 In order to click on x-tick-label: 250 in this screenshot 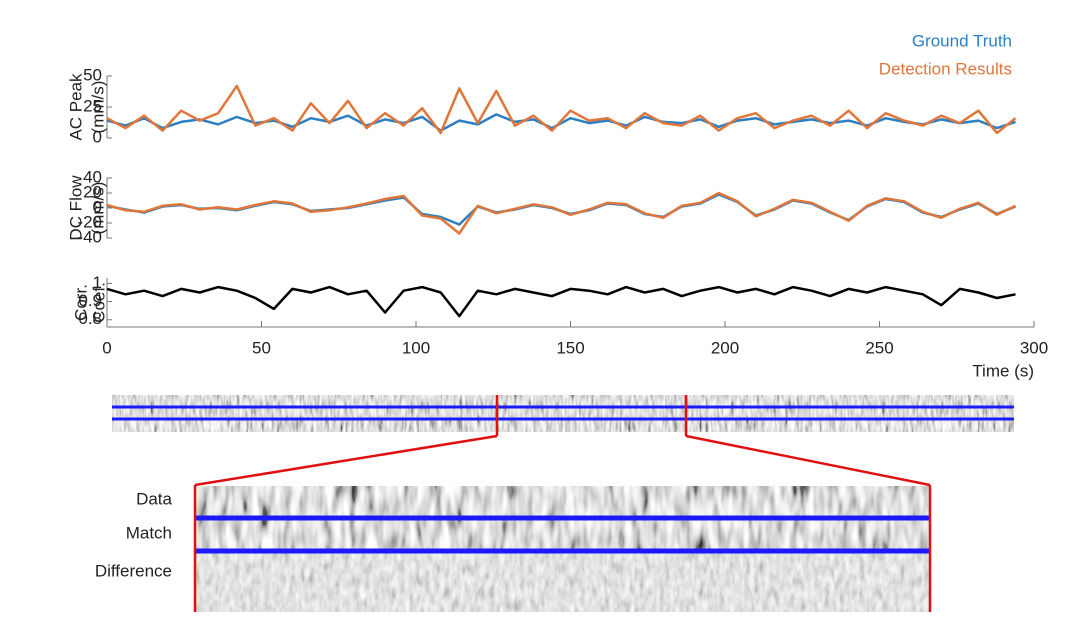, I will do `click(879, 347)`.